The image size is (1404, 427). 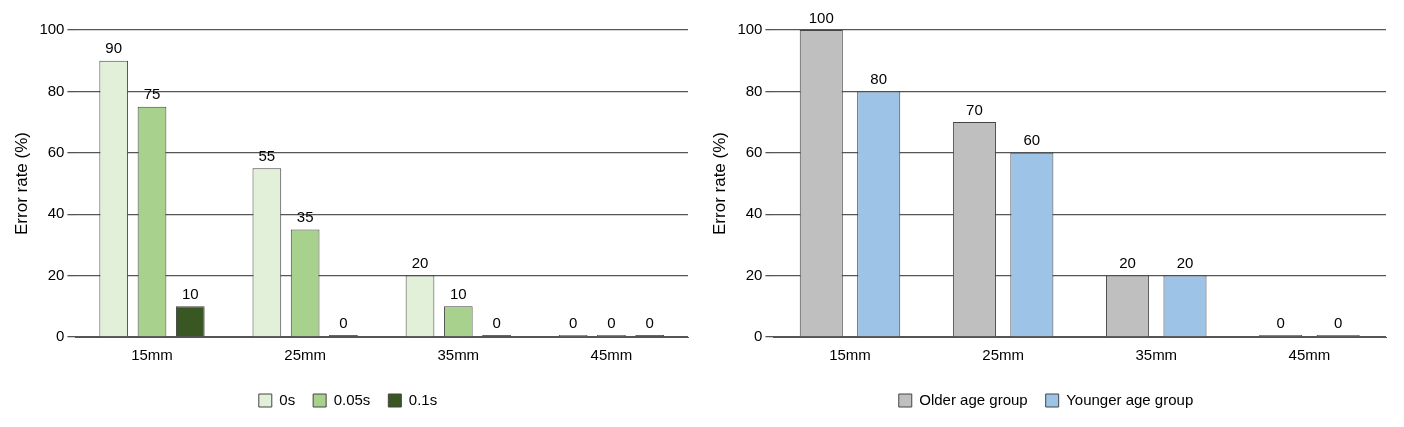 I want to click on data-label: 60, so click(x=1032, y=140).